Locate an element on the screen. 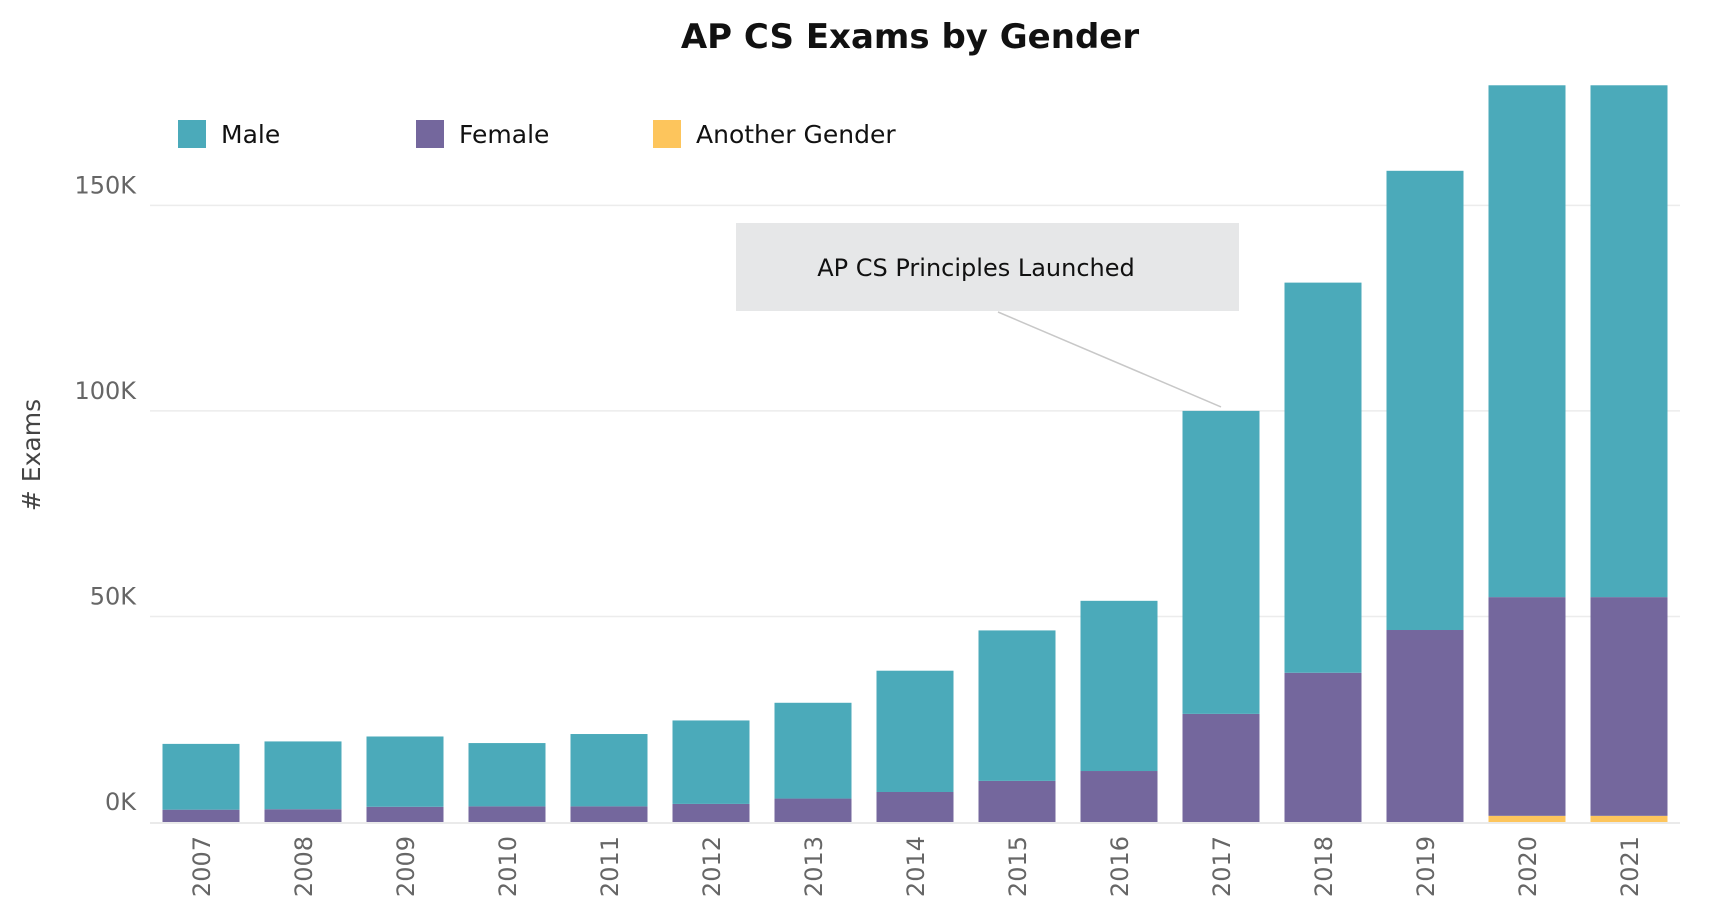 This screenshot has height=902, width=1732. legend-label: Male is located at coordinates (250, 134).